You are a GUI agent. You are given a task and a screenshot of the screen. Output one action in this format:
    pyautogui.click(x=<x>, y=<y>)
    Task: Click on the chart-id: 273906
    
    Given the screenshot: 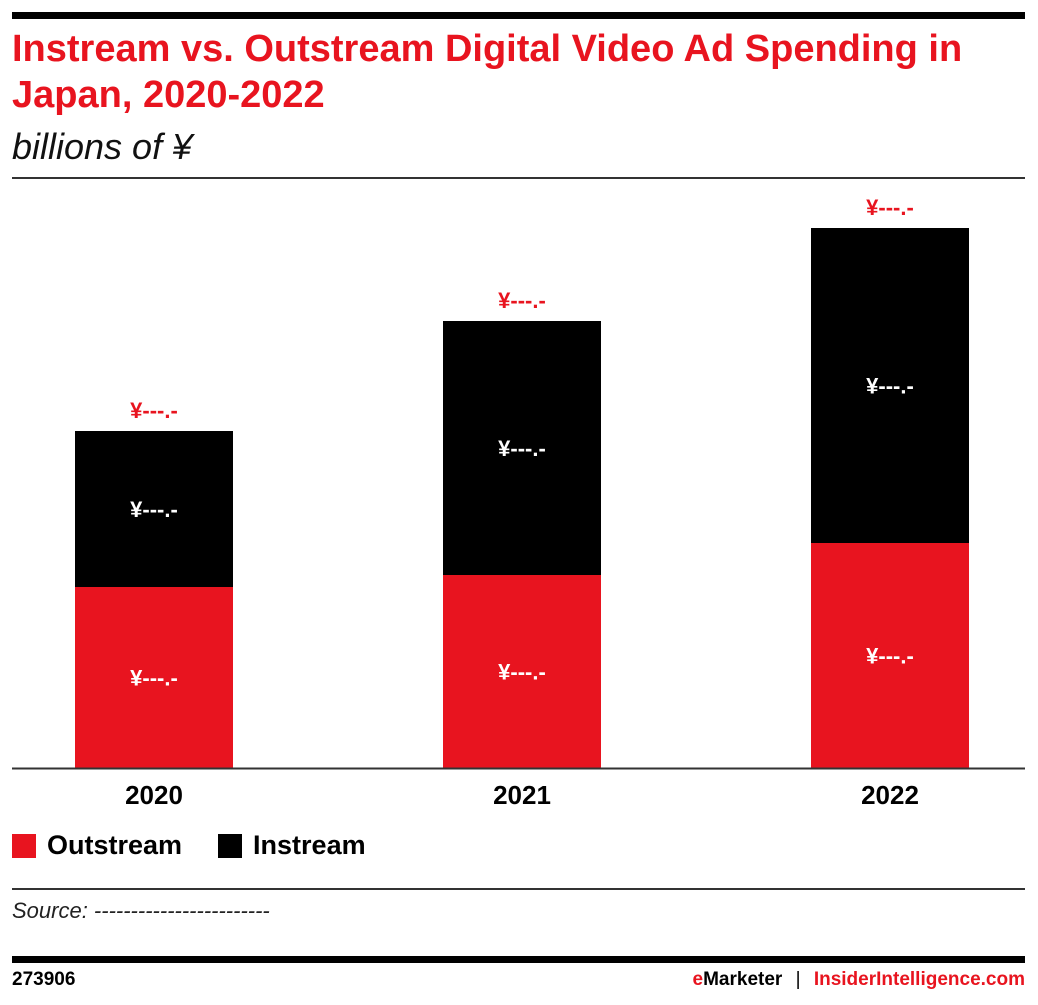 What is the action you would take?
    pyautogui.click(x=44, y=979)
    